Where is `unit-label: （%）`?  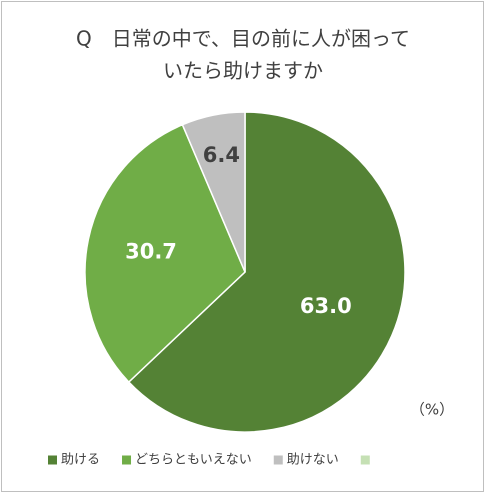
unit-label: （%） is located at coordinates (432, 410).